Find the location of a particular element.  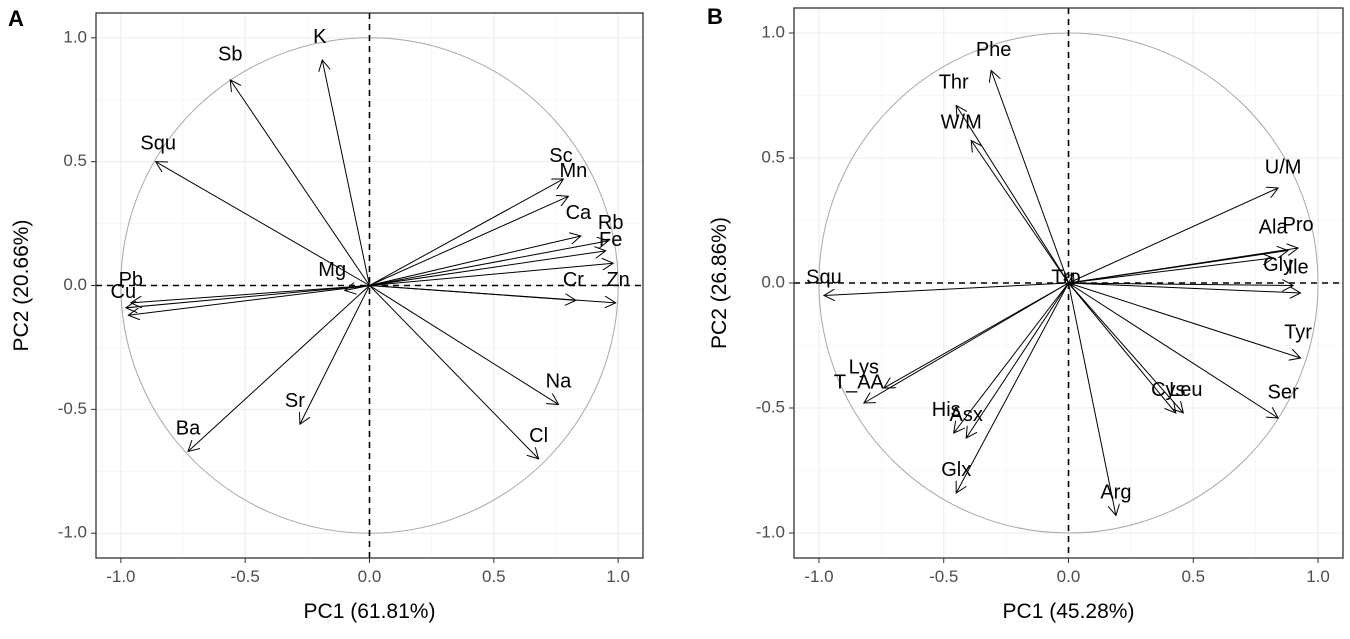

variable-label-w-m: W/M is located at coordinates (961, 122).